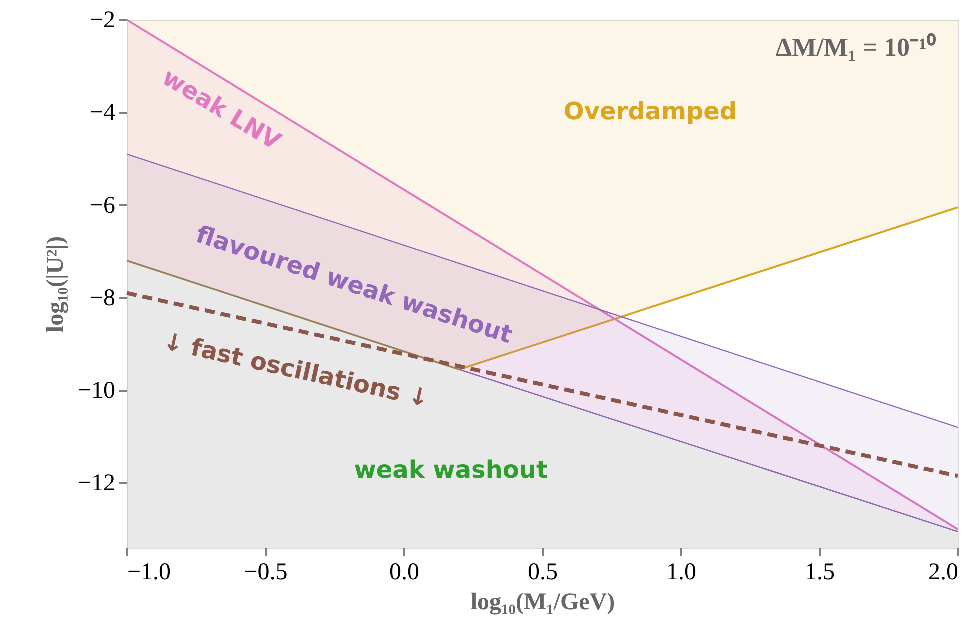 This screenshot has width=980, height=635. What do you see at coordinates (97, 483) in the screenshot?
I see `y-tick-label: −12` at bounding box center [97, 483].